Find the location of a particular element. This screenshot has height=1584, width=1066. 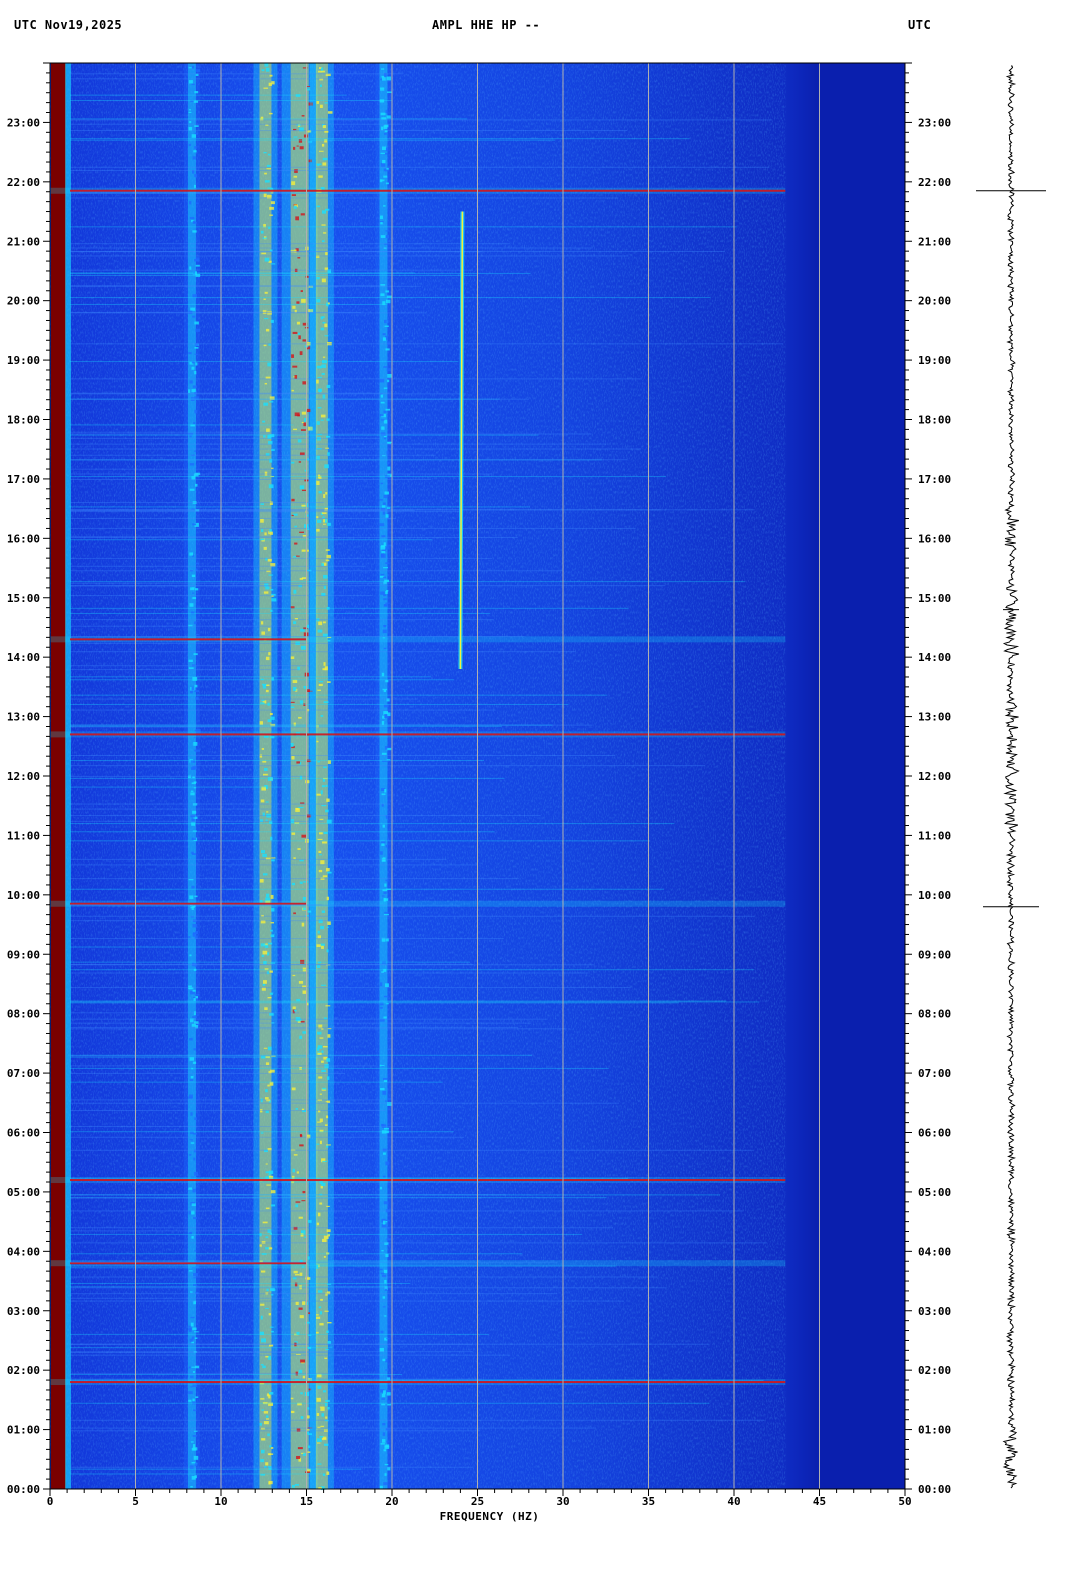

y-tick-label-left: 11:00 is located at coordinates (23, 835).